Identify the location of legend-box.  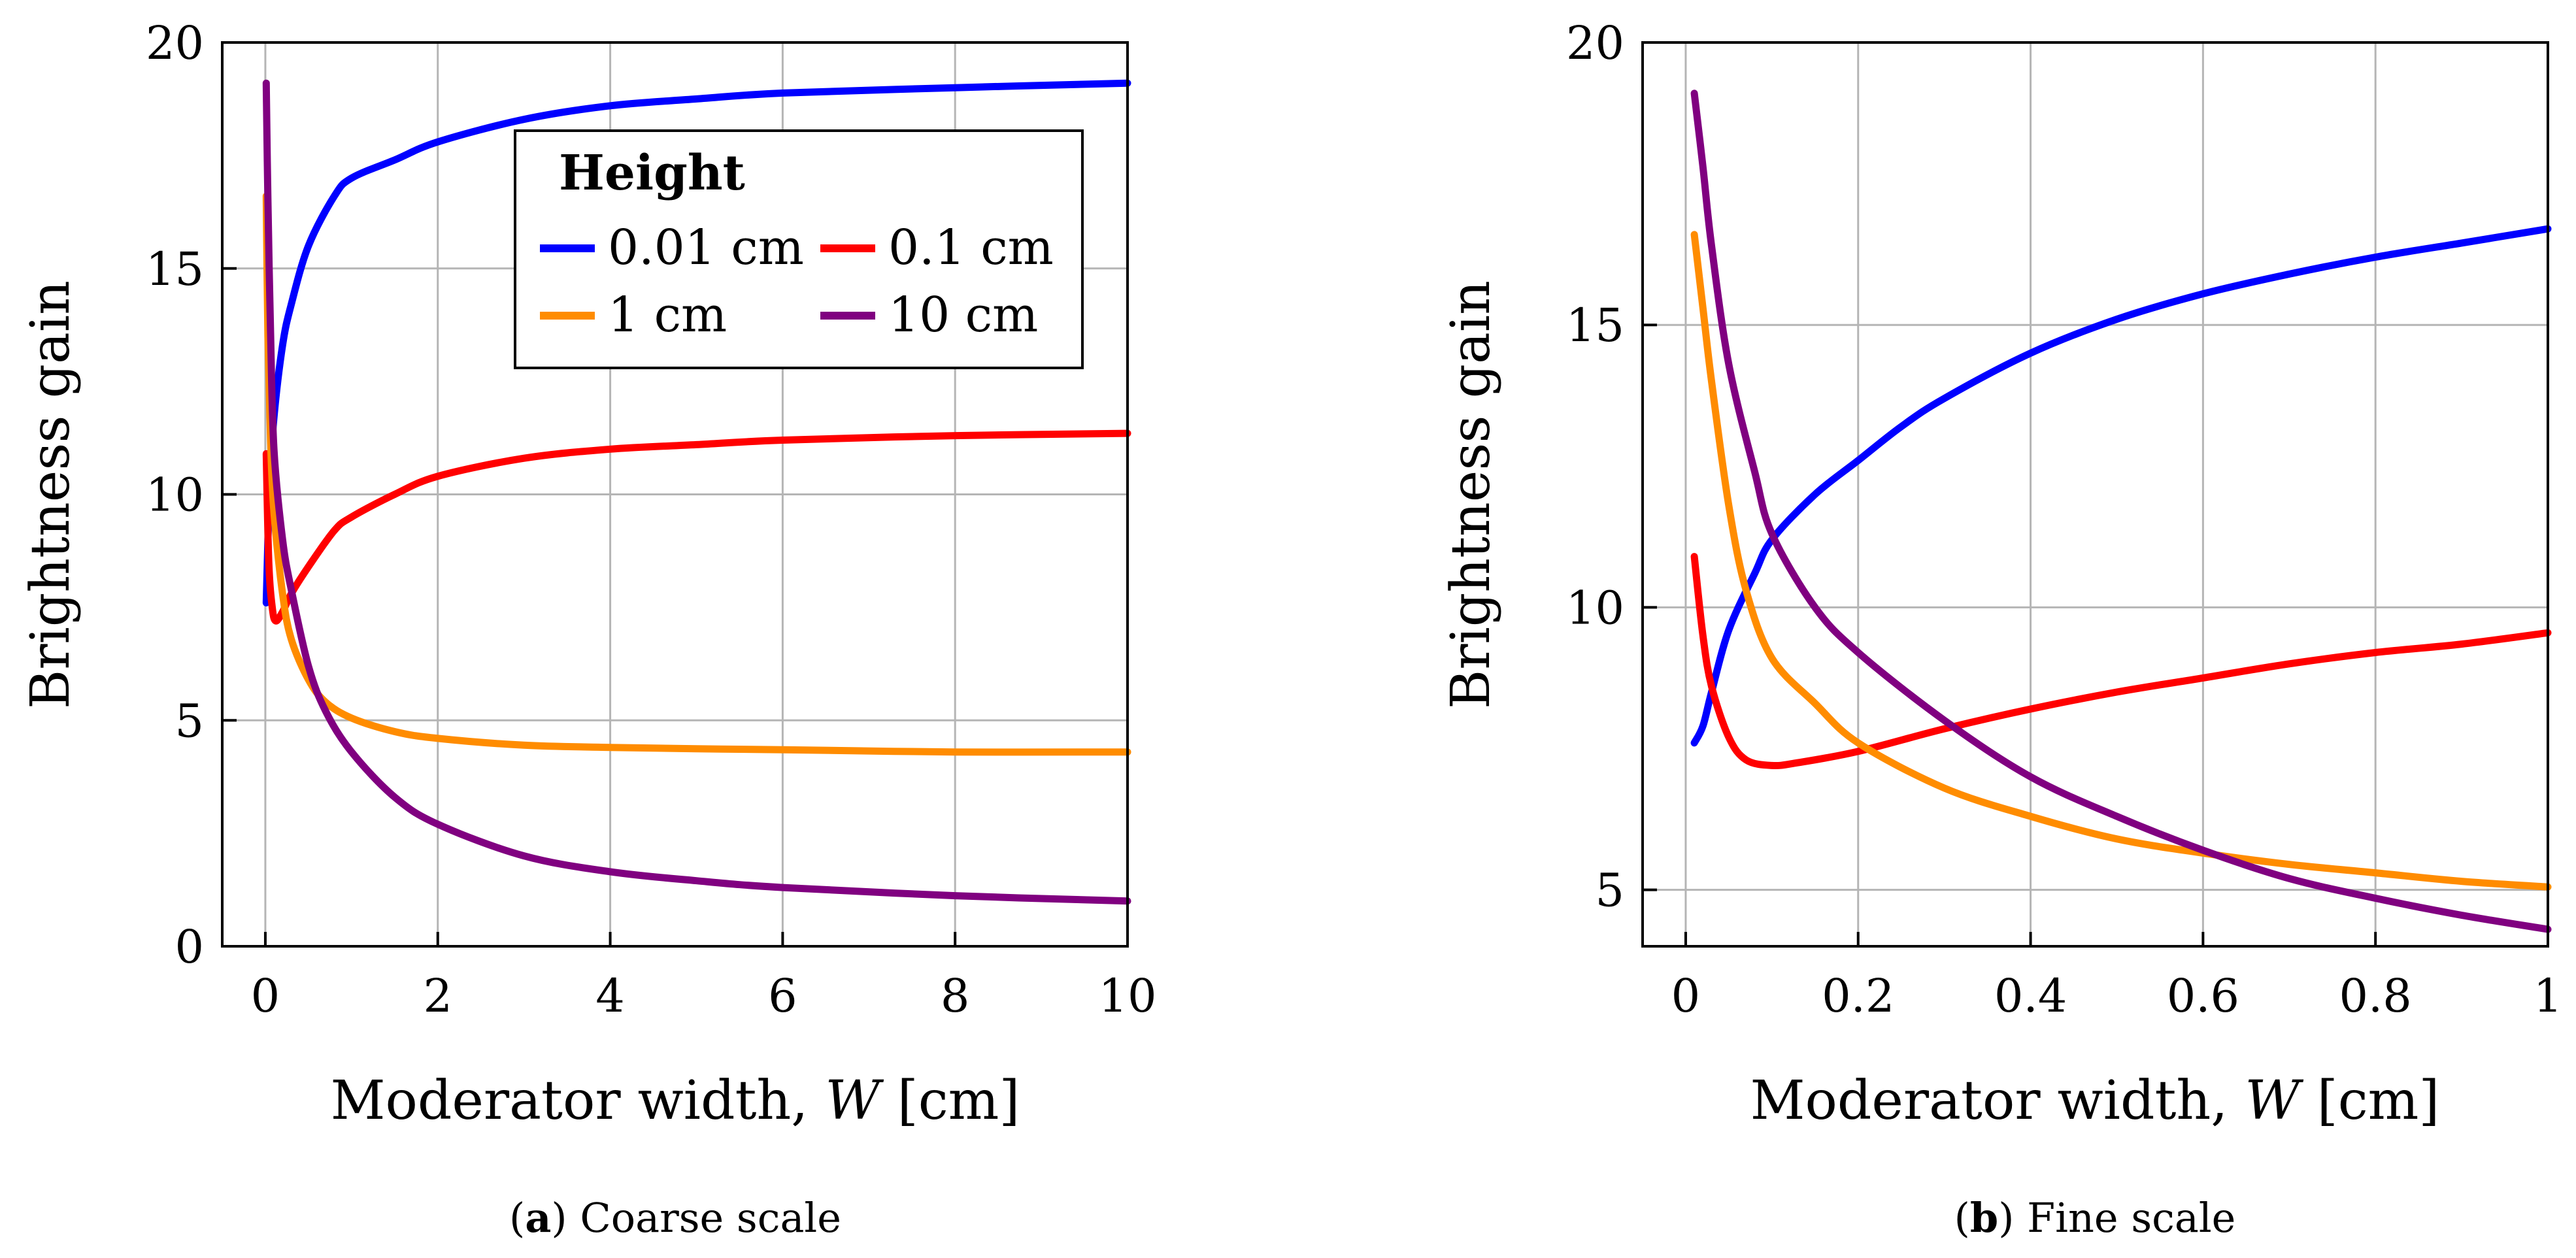
(799, 249).